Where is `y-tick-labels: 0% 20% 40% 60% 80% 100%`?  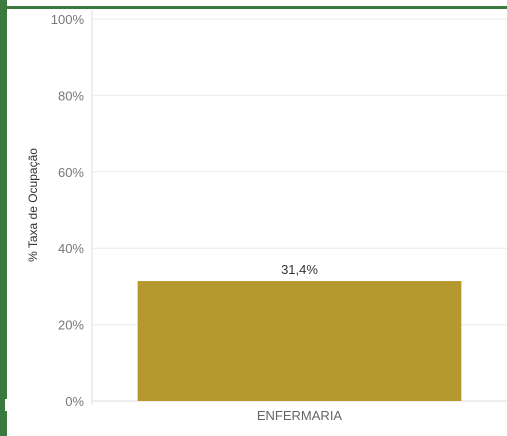
y-tick-labels: 0% 20% 40% 60% 80% 100% is located at coordinates (68, 210).